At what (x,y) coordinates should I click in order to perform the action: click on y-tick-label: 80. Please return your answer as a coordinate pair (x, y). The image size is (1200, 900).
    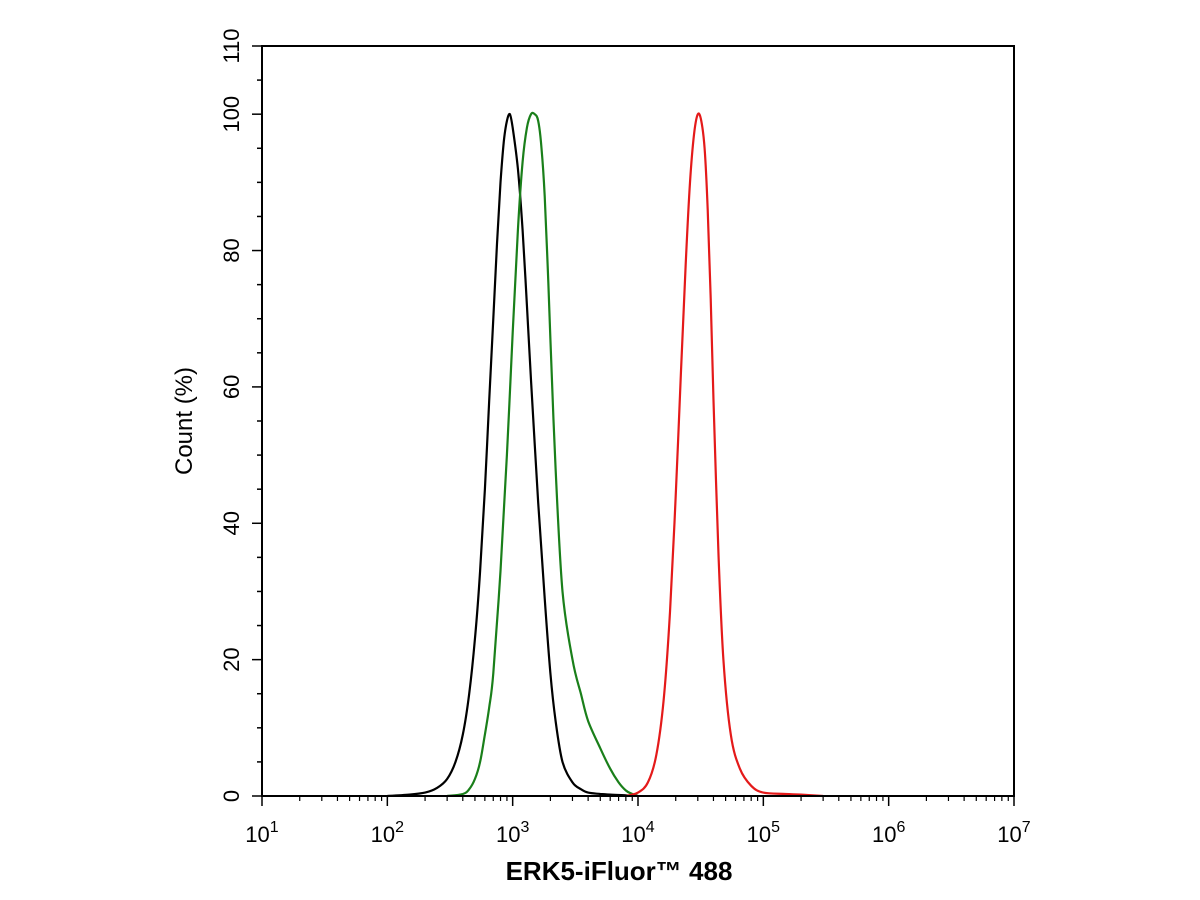
    Looking at the image, I should click on (231, 250).